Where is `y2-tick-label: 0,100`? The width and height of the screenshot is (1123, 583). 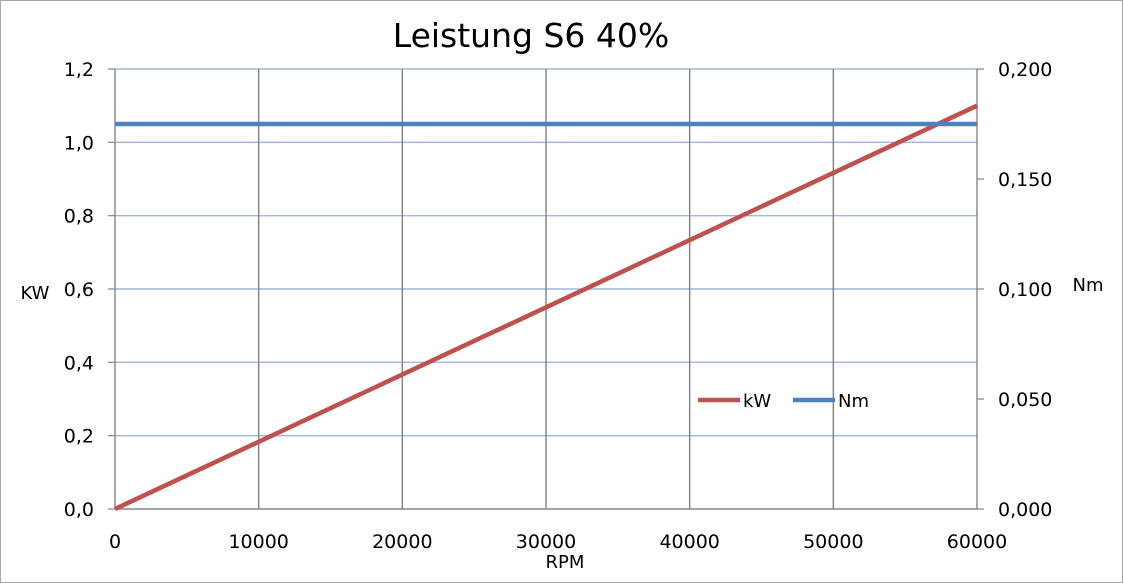 y2-tick-label: 0,100 is located at coordinates (1025, 290).